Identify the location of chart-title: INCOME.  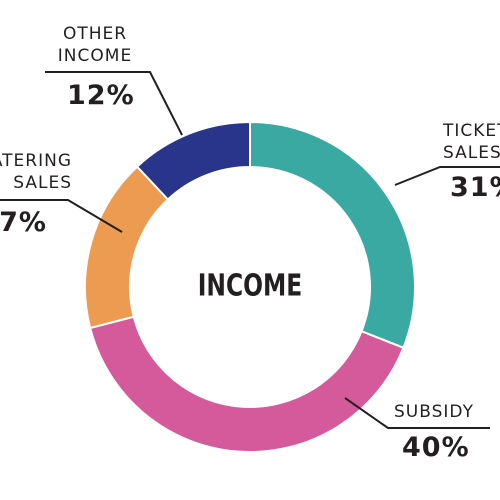
(250, 286).